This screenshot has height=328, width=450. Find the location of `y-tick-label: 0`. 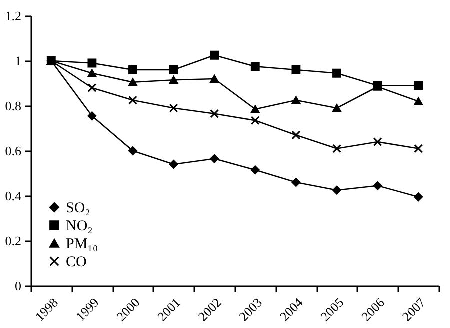

y-tick-label: 0 is located at coordinates (18, 286).